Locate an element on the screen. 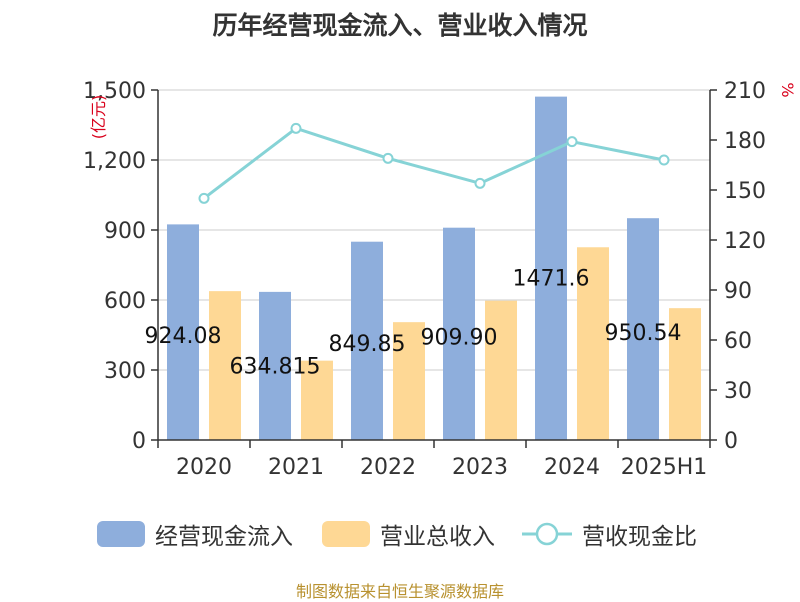  y-right-tick-label: 30 is located at coordinates (738, 391).